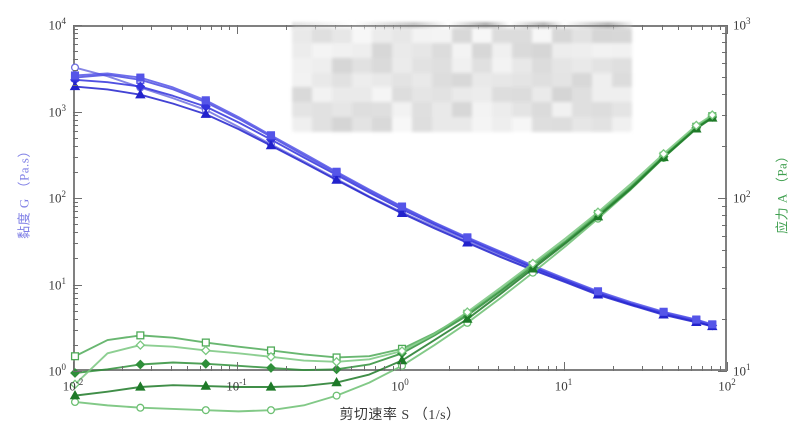  What do you see at coordinates (205, 342) in the screenshot?
I see `data-point-open-square` at bounding box center [205, 342].